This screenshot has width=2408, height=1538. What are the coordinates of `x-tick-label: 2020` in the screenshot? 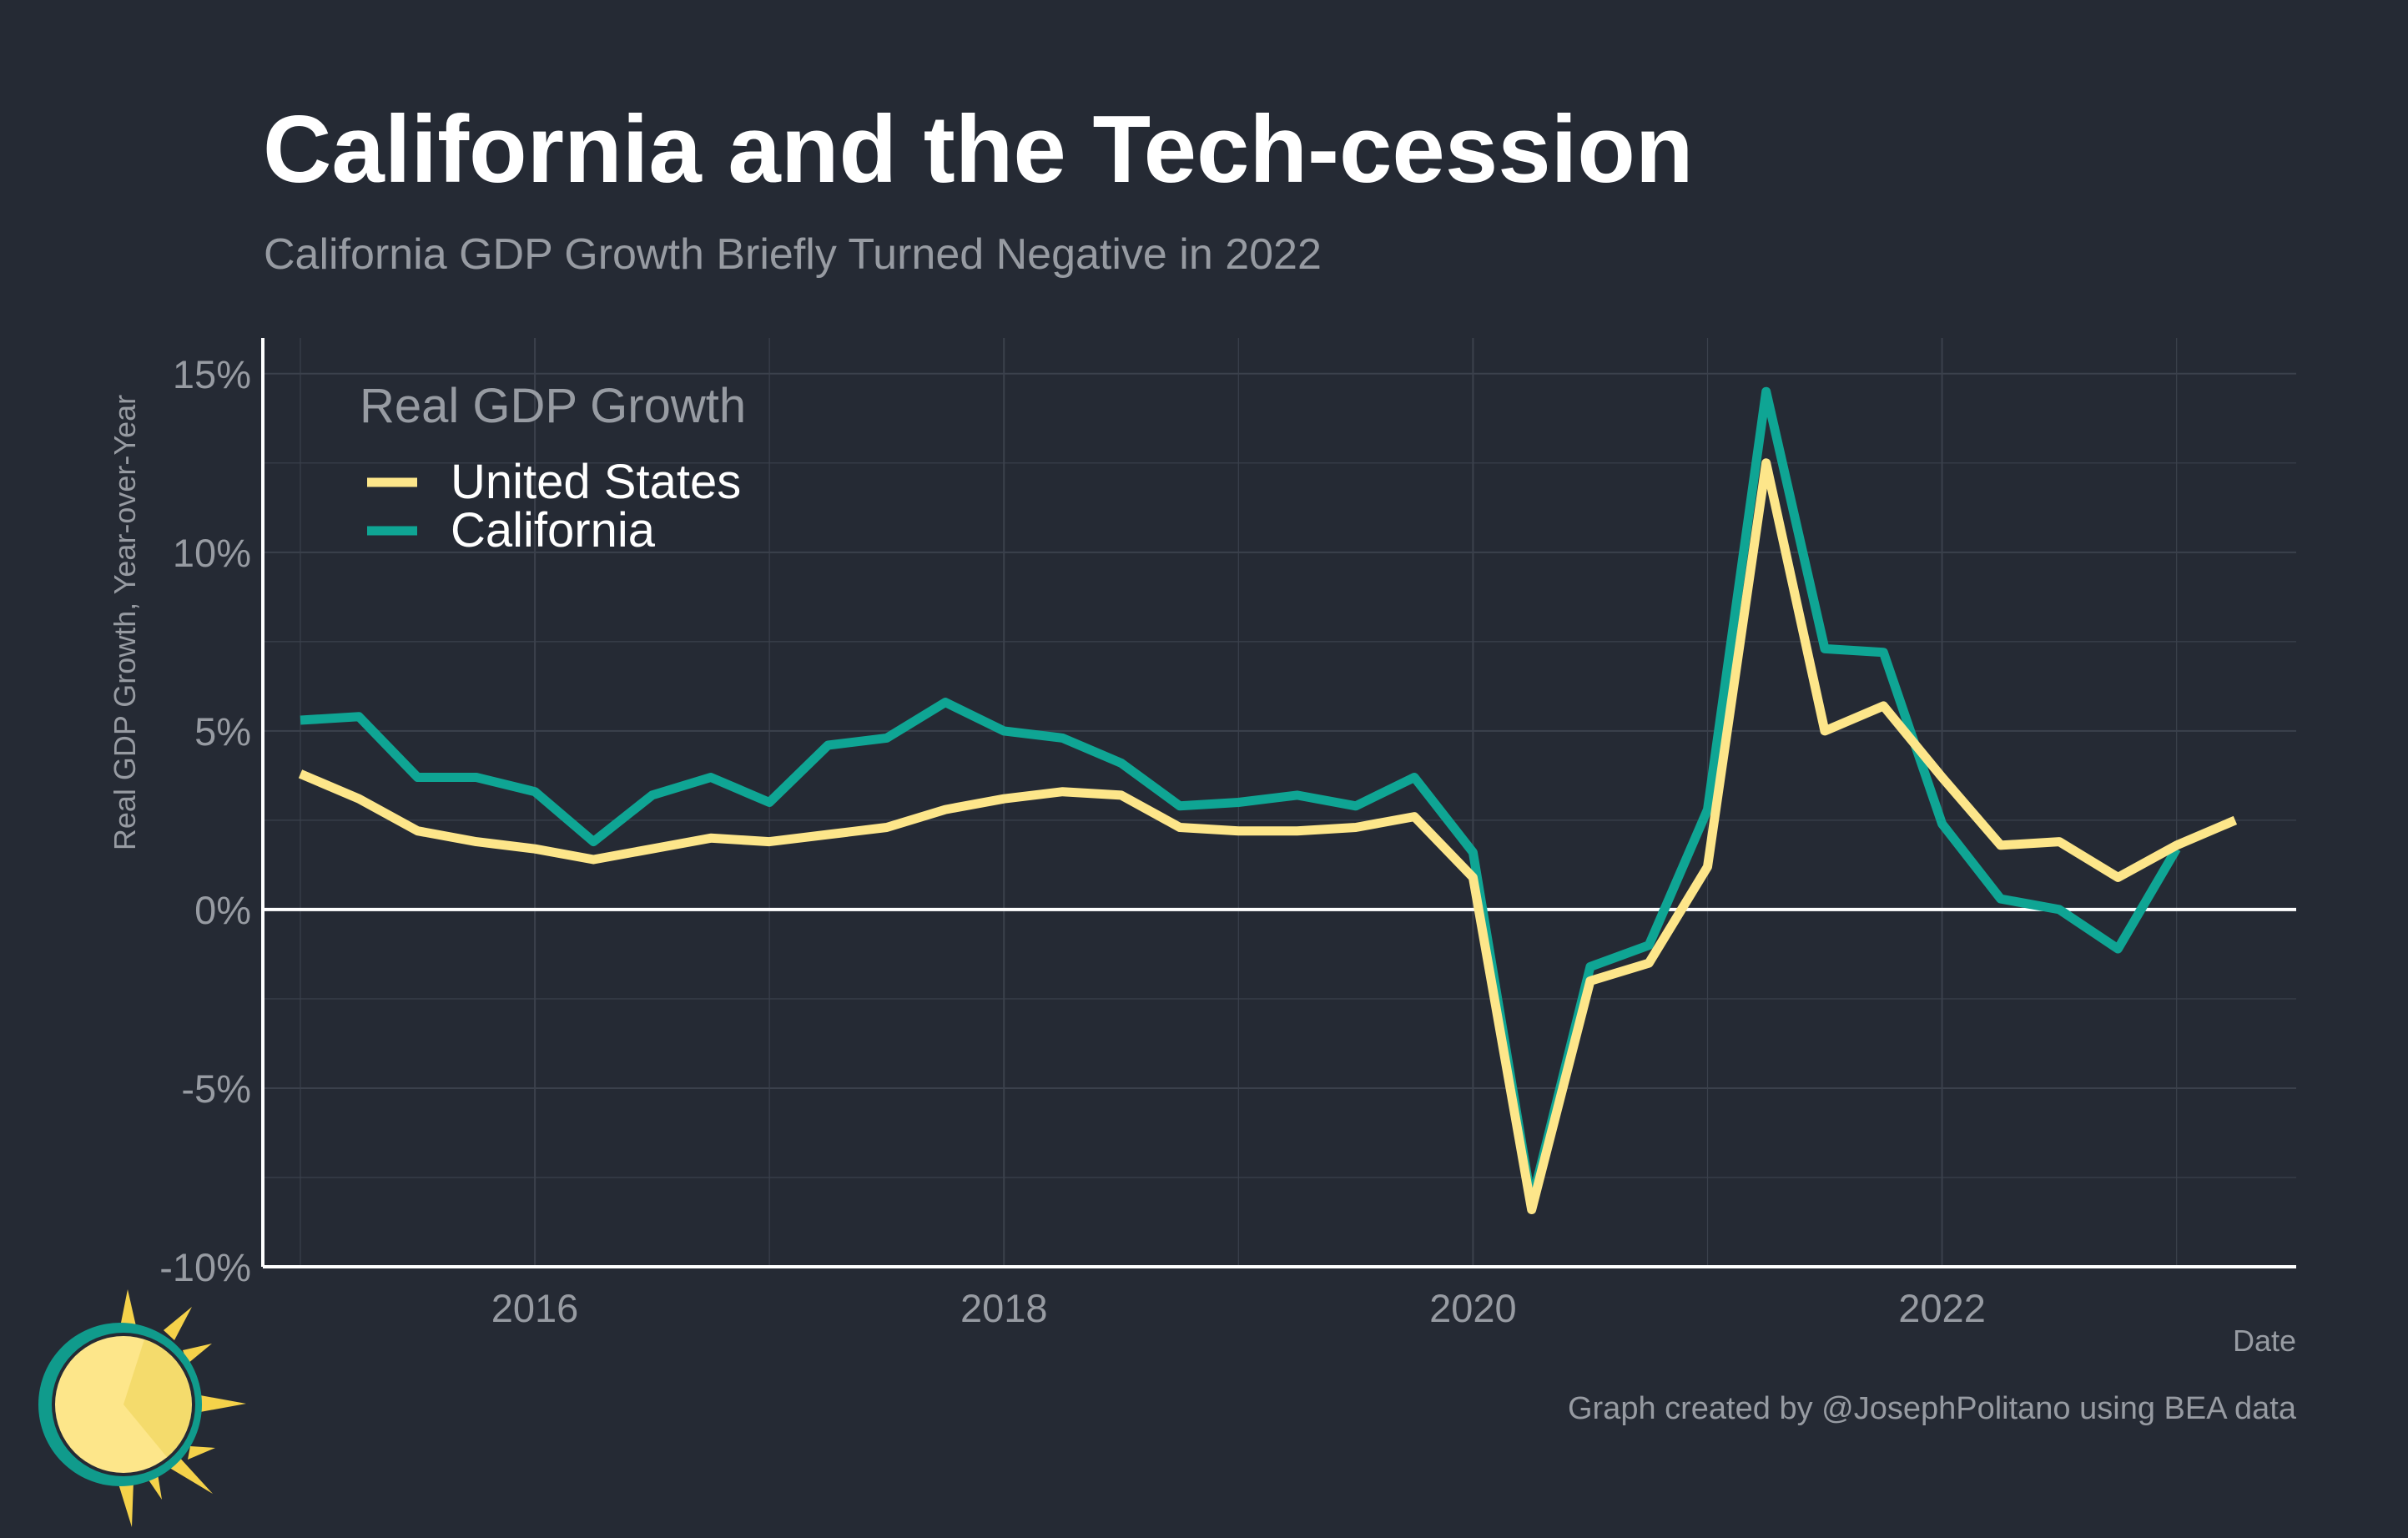 It's located at (1473, 1308).